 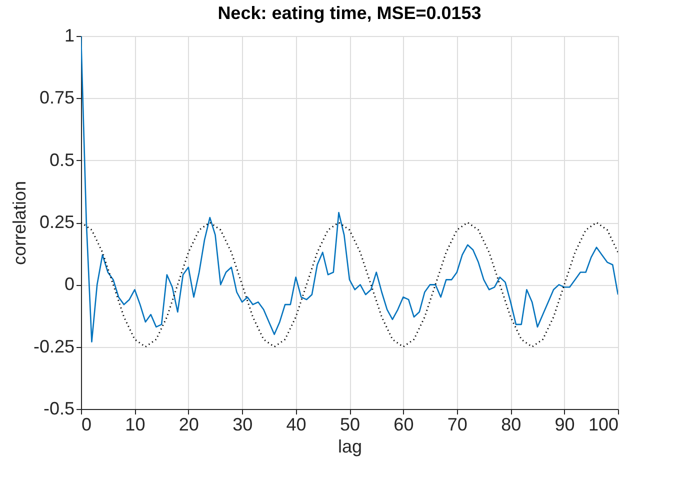 What do you see at coordinates (564, 424) in the screenshot?
I see `x-tick-label: 90` at bounding box center [564, 424].